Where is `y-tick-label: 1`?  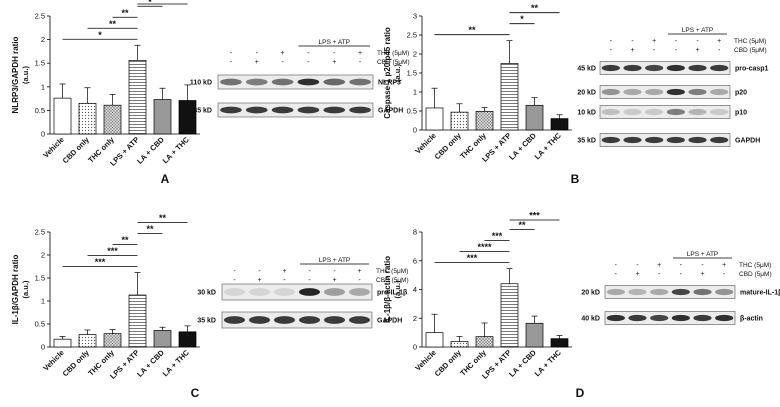 y-tick-label: 1 is located at coordinates (43, 86).